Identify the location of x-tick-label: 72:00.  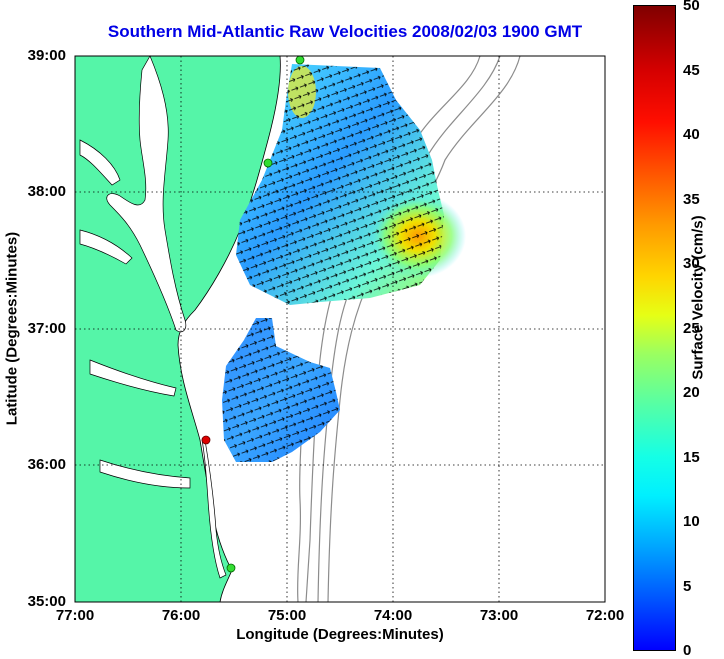
(605, 615).